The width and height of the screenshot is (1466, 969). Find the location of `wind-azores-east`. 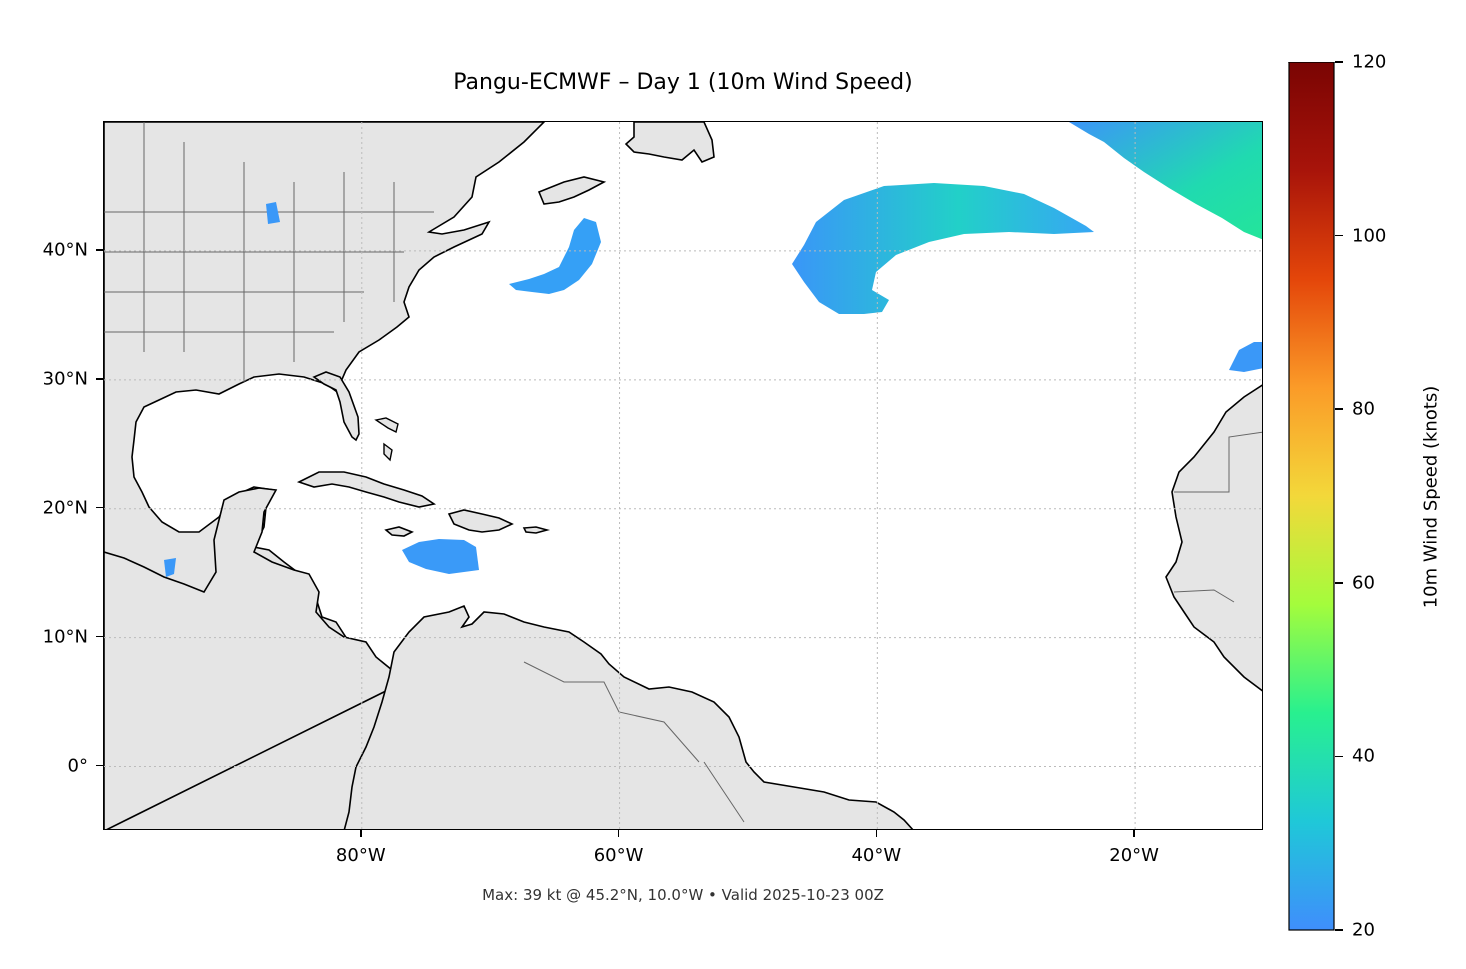

wind-azores-east is located at coordinates (1245, 357).